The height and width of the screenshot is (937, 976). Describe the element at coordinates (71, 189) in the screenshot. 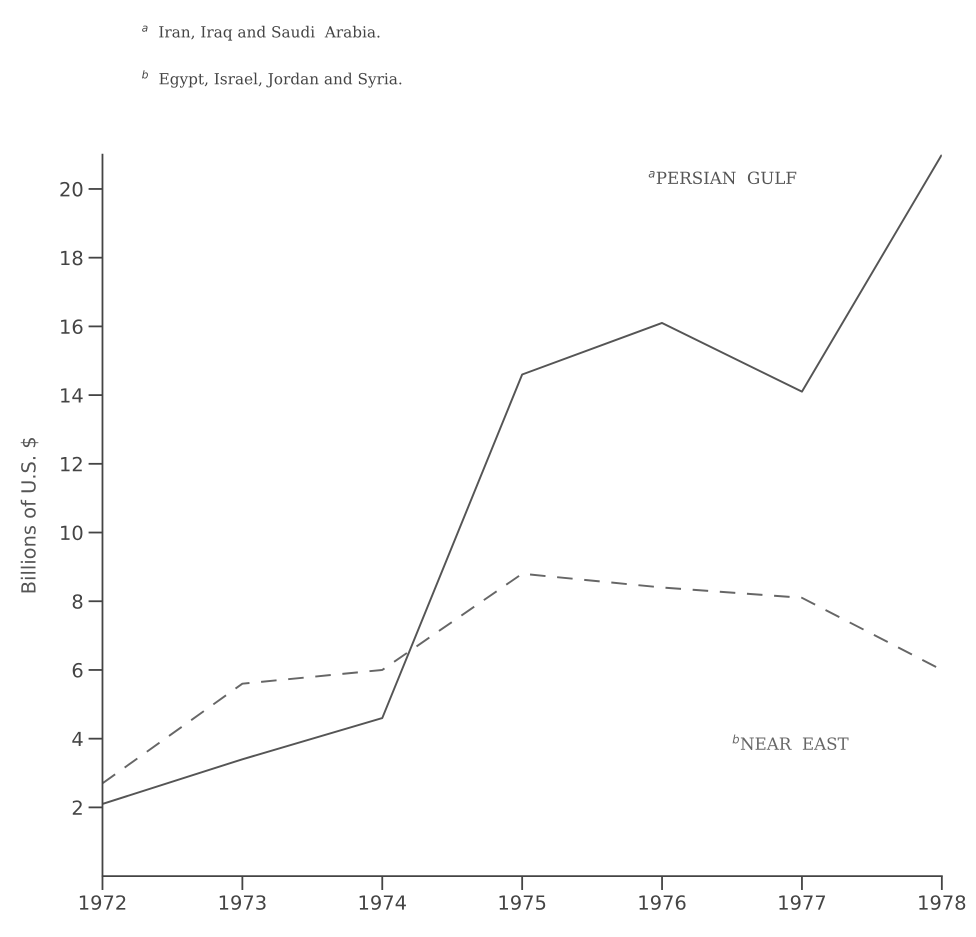

I see `y-tick-label: 20` at that location.